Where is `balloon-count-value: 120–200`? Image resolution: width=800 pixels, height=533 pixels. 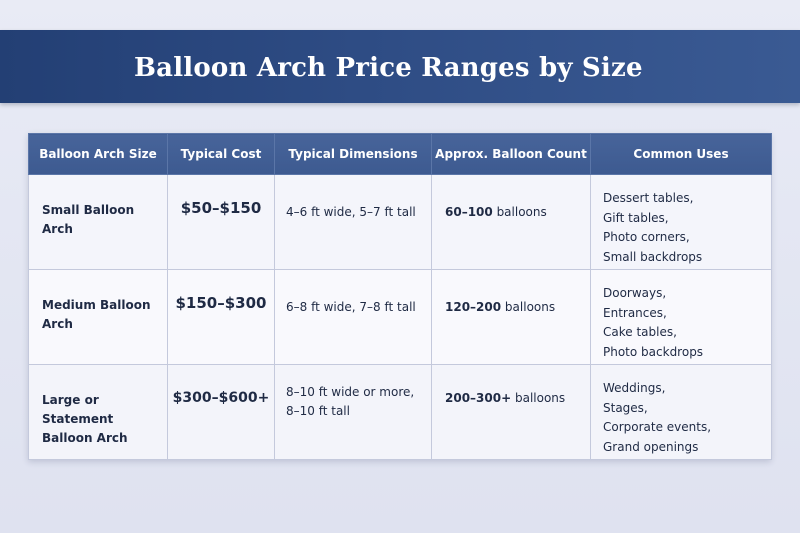 balloon-count-value: 120–200 is located at coordinates (473, 307).